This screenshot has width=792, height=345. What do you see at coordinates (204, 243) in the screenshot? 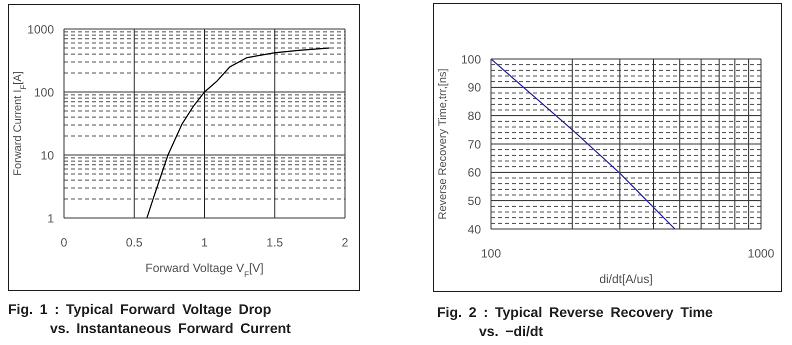
I see `x-tick-label: 1` at bounding box center [204, 243].